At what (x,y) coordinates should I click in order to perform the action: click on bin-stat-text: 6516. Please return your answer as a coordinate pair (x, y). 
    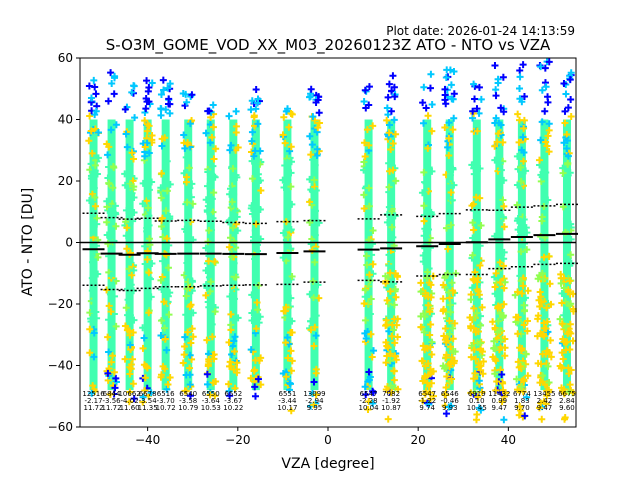
    Looking at the image, I should click on (166, 394).